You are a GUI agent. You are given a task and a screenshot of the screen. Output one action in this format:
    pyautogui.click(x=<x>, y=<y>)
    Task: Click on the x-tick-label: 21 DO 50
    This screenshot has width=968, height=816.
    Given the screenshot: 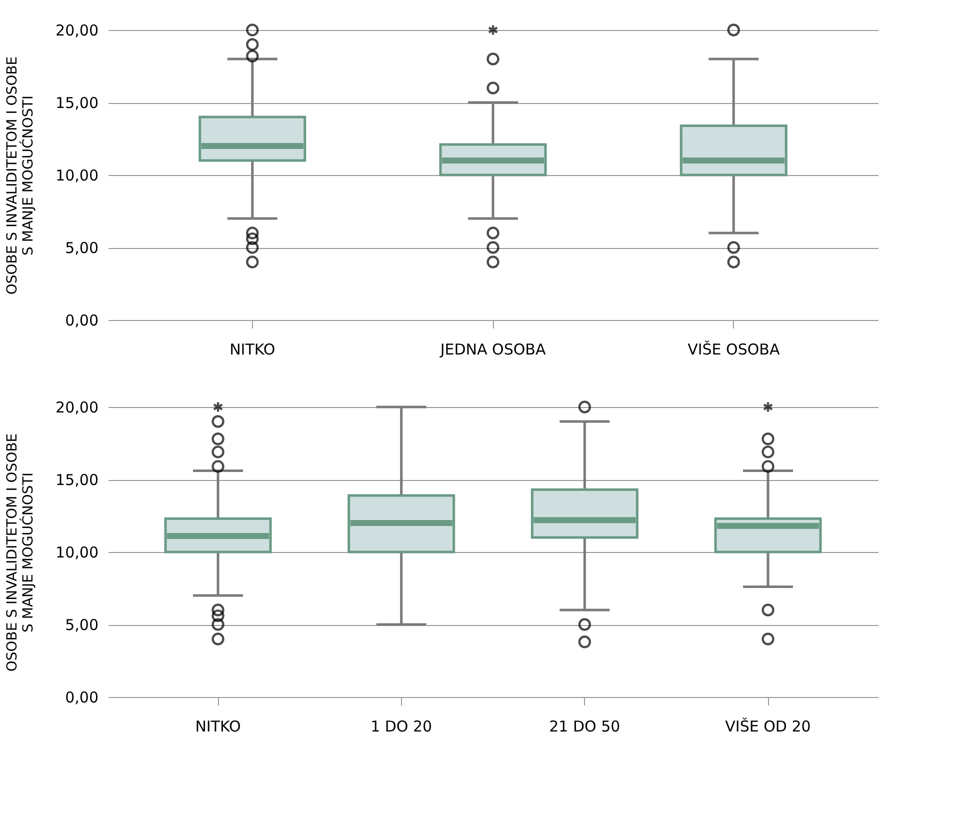 What is the action you would take?
    pyautogui.click(x=584, y=727)
    